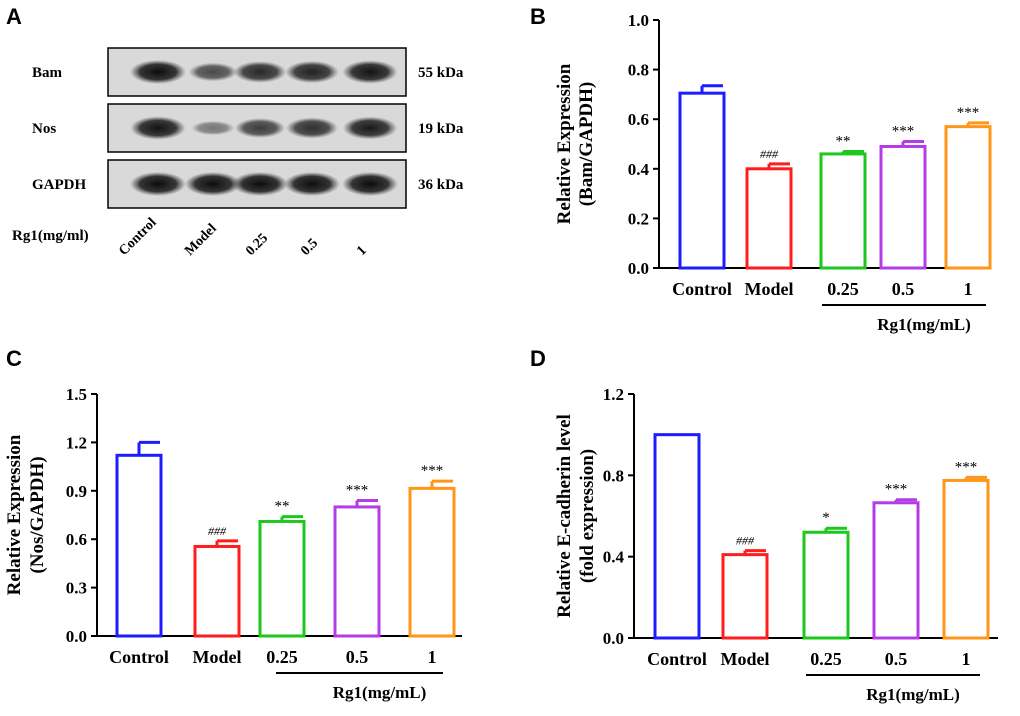 This screenshot has height=716, width=1020. Describe the element at coordinates (76, 491) in the screenshot. I see `y-tick-label: 0.9` at that location.